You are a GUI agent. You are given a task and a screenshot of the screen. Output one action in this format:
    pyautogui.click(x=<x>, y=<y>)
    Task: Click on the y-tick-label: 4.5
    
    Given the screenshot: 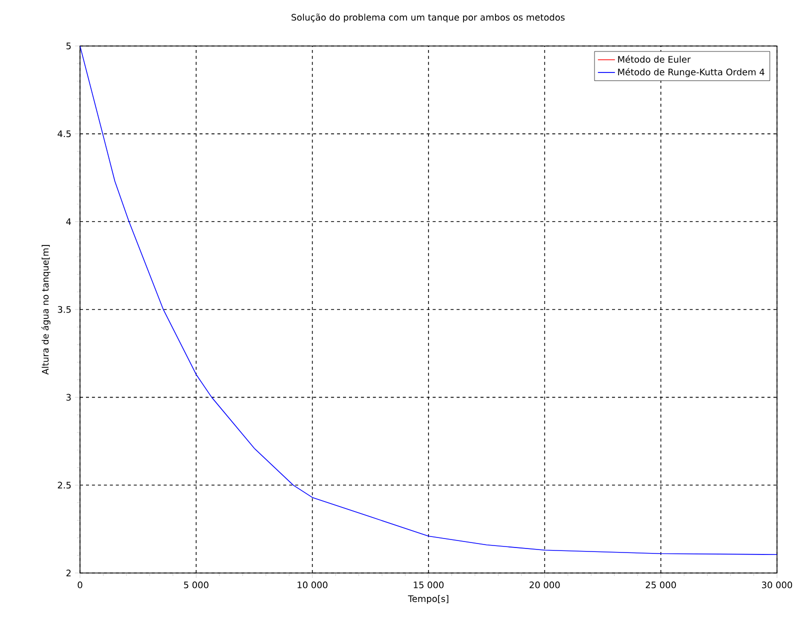 What is the action you would take?
    pyautogui.click(x=64, y=134)
    